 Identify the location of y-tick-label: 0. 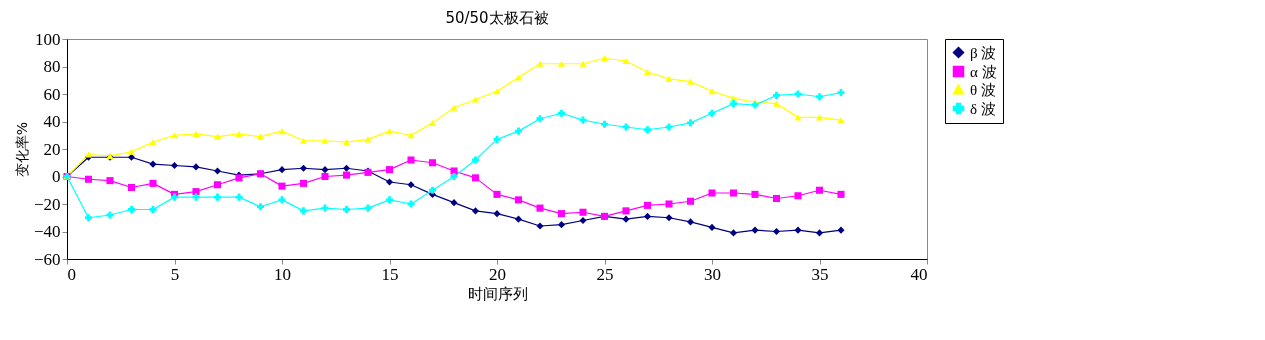
(56, 176).